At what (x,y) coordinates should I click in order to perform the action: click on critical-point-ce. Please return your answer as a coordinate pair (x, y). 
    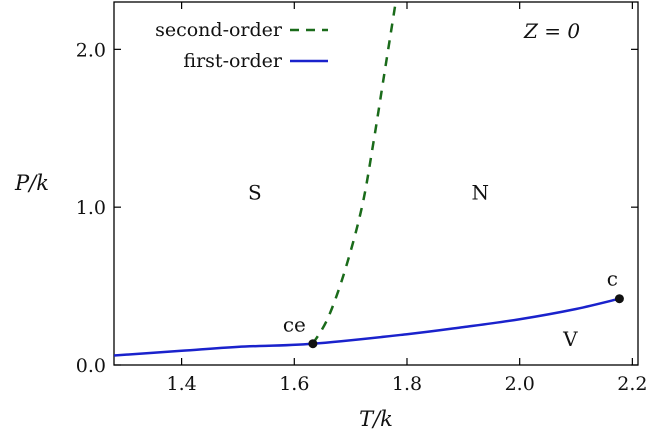
    Looking at the image, I should click on (313, 344).